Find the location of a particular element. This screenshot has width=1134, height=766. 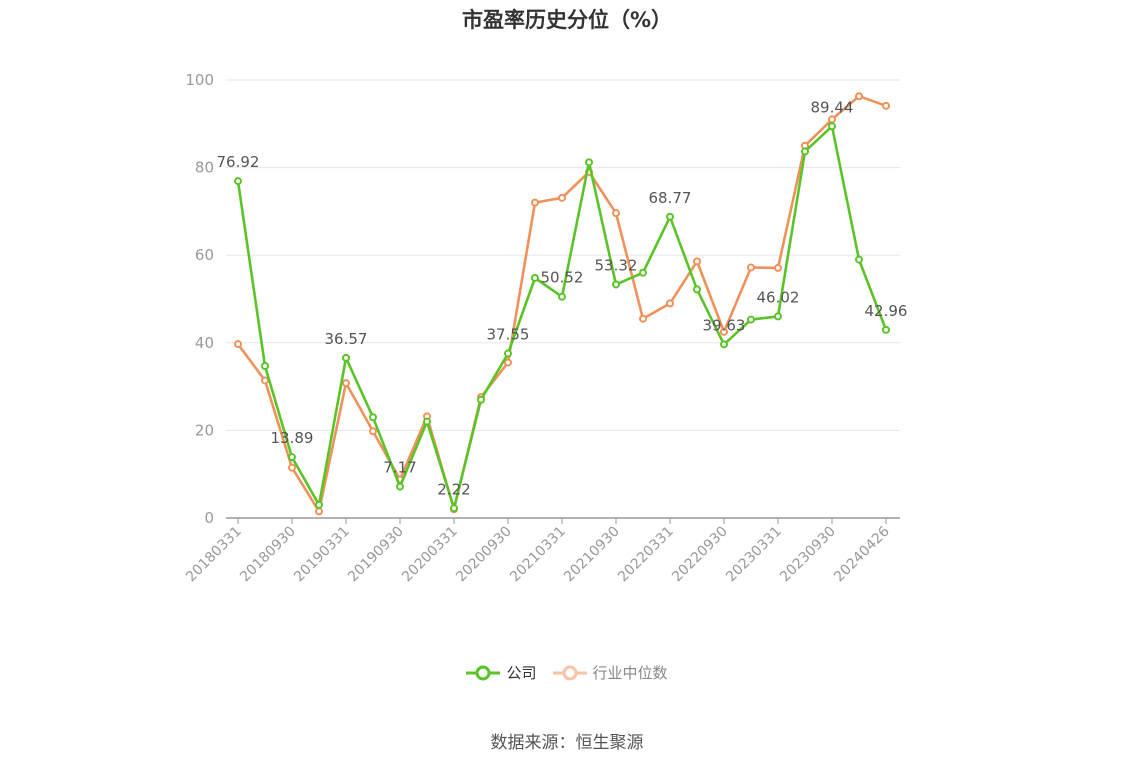

x-tick-label: 20180331 is located at coordinates (214, 555).